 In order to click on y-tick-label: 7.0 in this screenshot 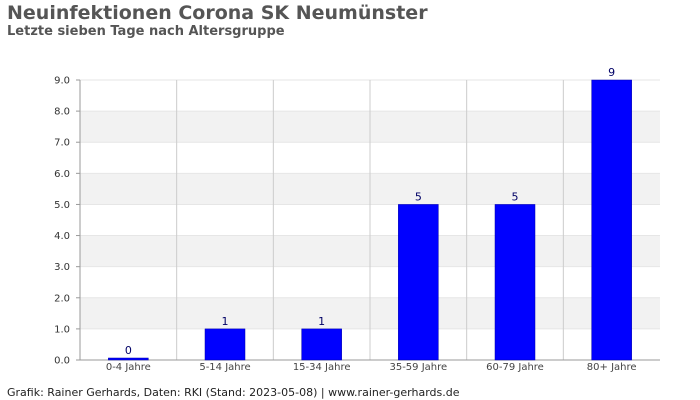, I will do `click(62, 143)`.